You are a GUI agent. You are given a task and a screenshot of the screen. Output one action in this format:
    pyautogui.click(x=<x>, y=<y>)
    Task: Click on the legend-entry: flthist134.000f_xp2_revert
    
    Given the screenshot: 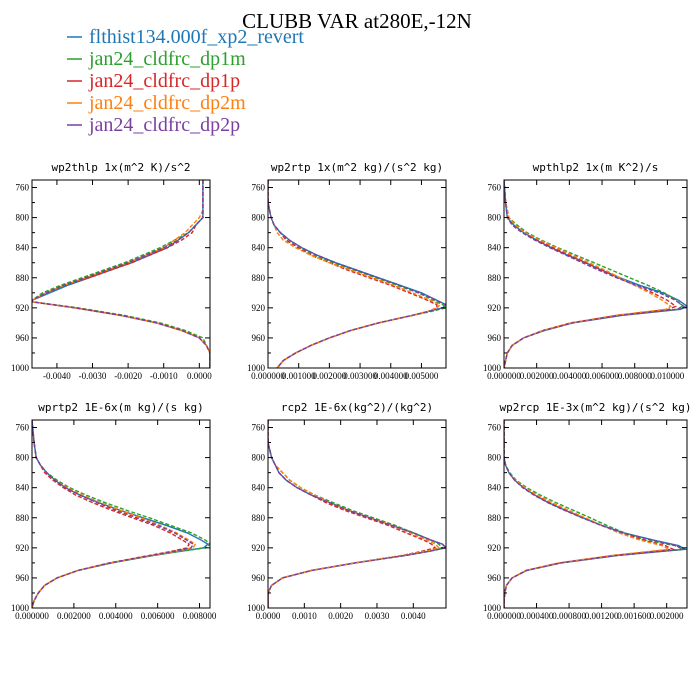 What is the action you would take?
    pyautogui.click(x=185, y=37)
    